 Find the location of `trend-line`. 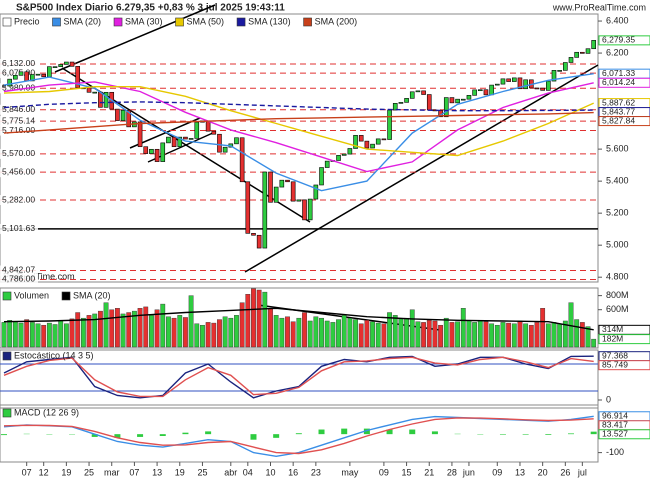

trend-line is located at coordinates (135, 38).